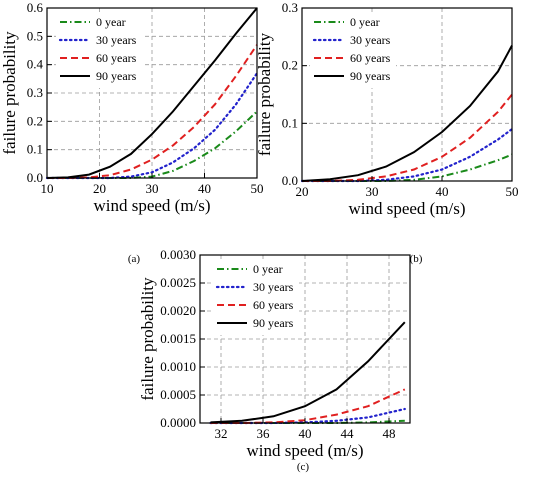 This screenshot has height=479, width=550. I want to click on y-tick-label: 0.0005, so click(178, 394).